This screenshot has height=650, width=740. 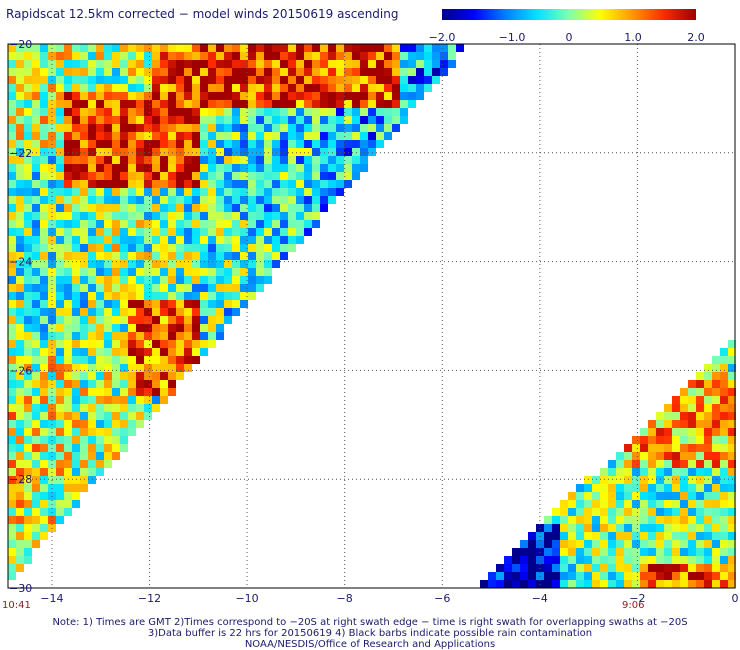 I want to click on longitude-tick-label: 0, so click(x=735, y=598).